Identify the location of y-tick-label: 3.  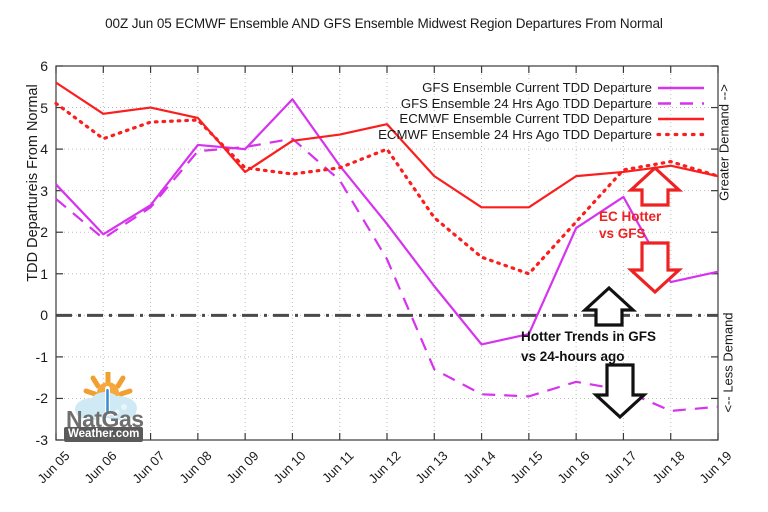
(44, 190).